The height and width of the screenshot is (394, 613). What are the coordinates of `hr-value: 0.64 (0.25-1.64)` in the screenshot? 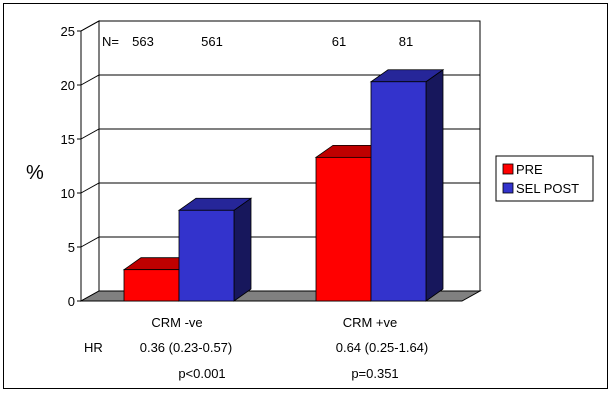 It's located at (382, 347).